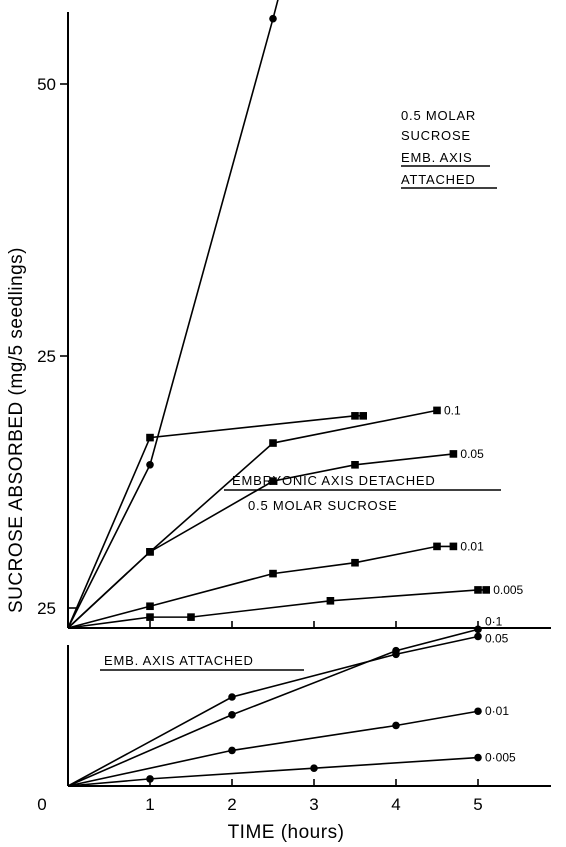 Image resolution: width=566 pixels, height=847 pixels. I want to click on x-tick-label: 3, so click(313, 804).